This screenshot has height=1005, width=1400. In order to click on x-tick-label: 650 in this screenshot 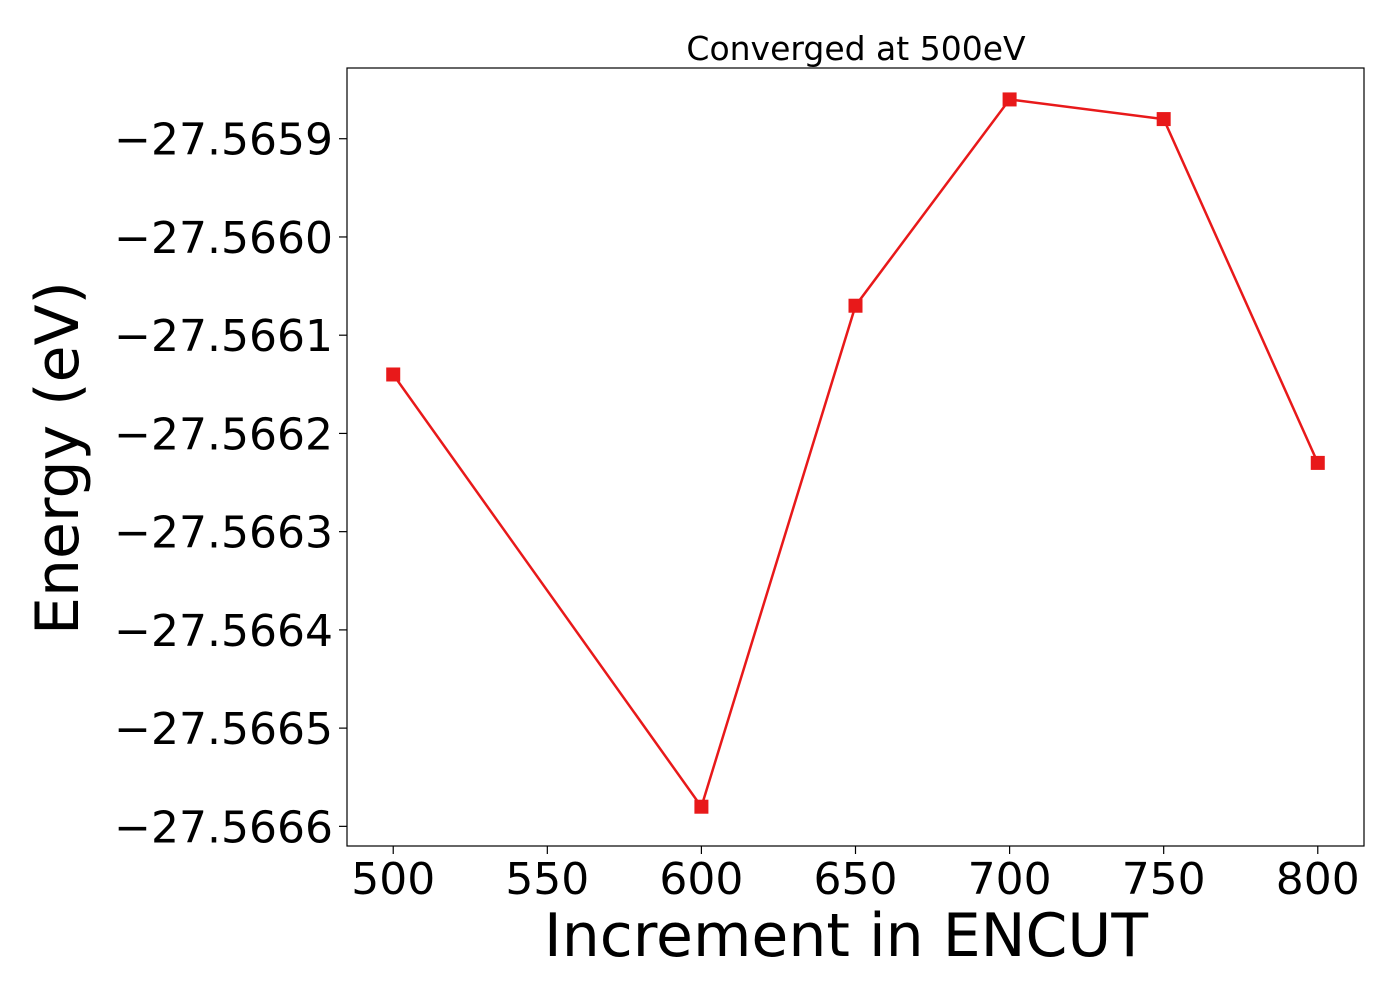, I will do `click(856, 879)`.